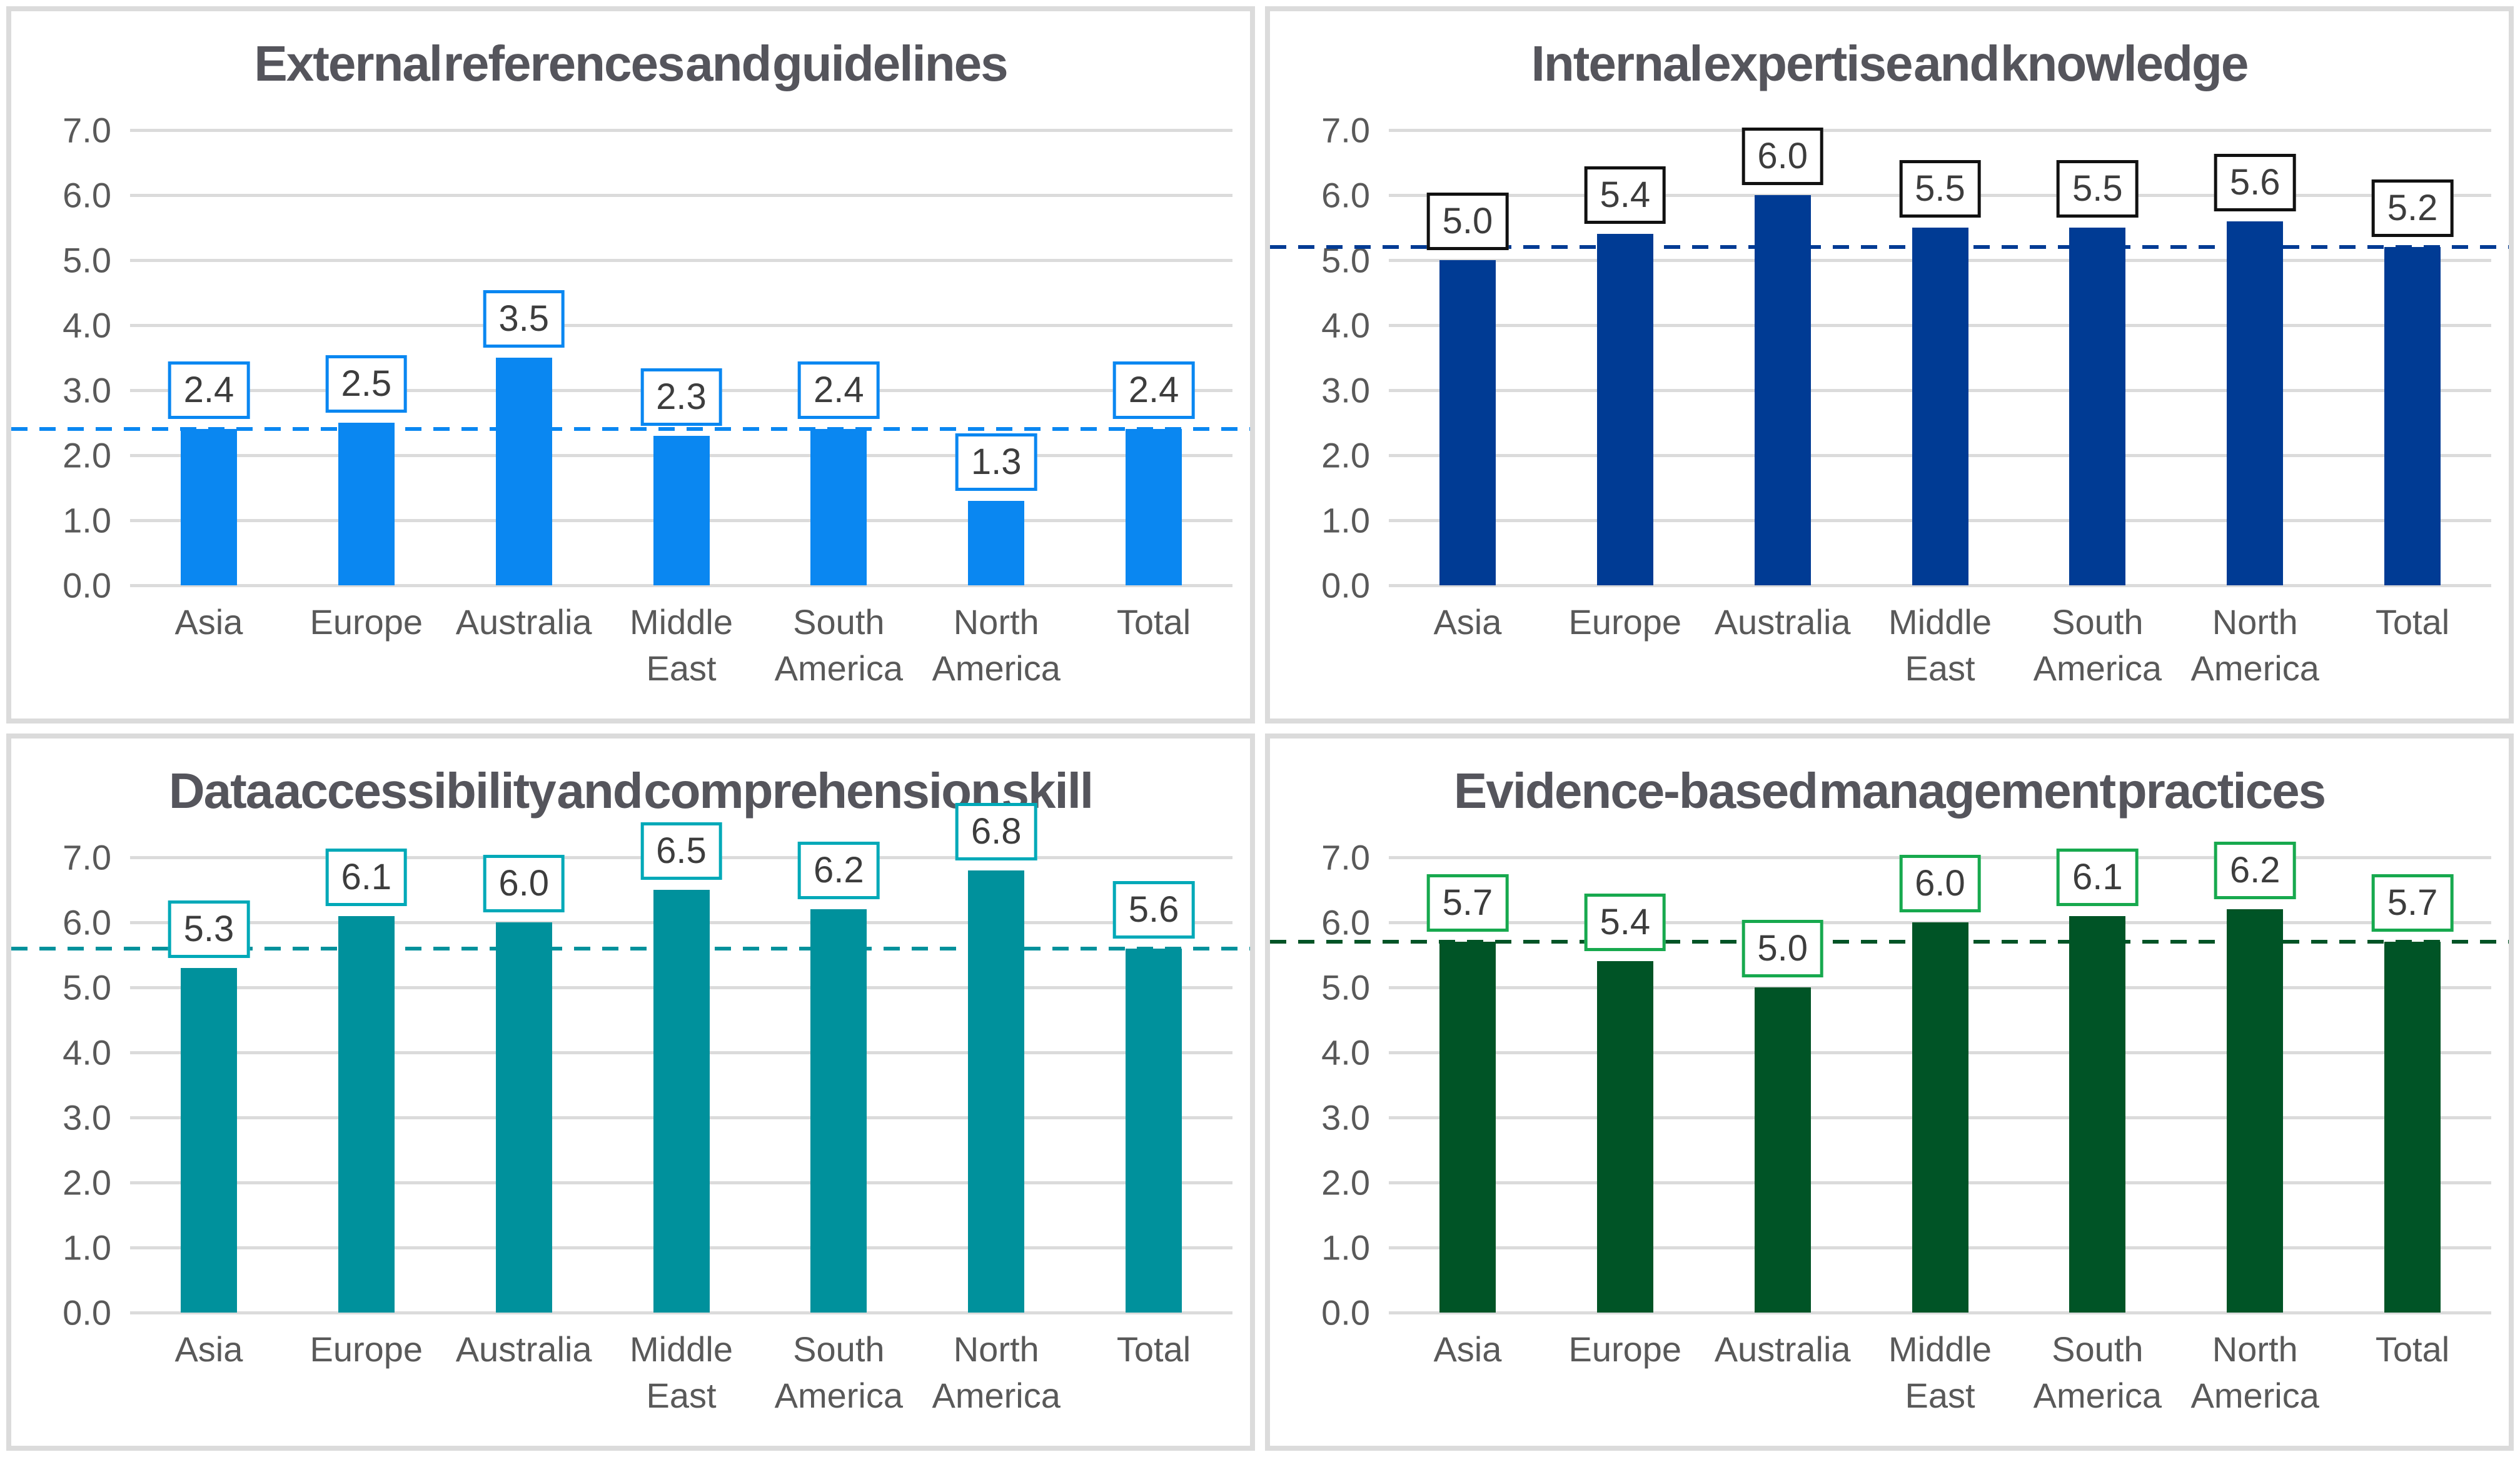 This screenshot has height=1457, width=2520. What do you see at coordinates (1346, 1052) in the screenshot?
I see `y-tick-label: 4.0` at bounding box center [1346, 1052].